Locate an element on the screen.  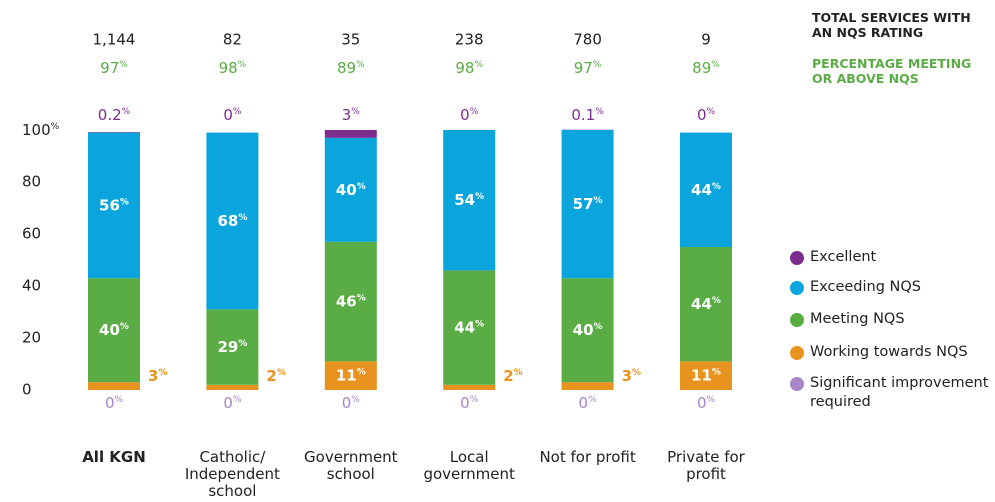
total-label: 9 is located at coordinates (706, 40).